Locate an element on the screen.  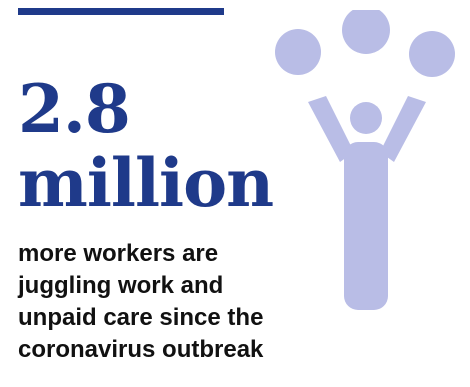
stat-number: 2.8 is located at coordinates (74, 109).